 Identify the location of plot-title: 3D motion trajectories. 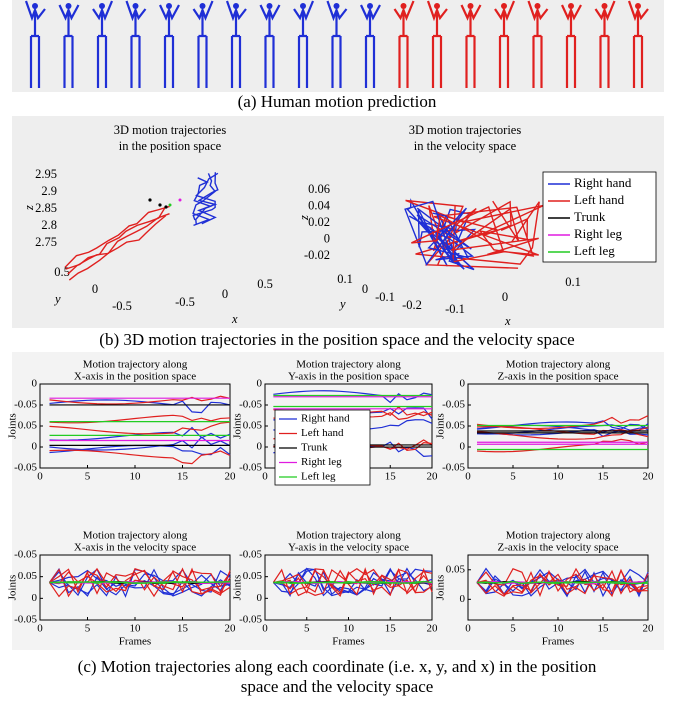
(465, 130).